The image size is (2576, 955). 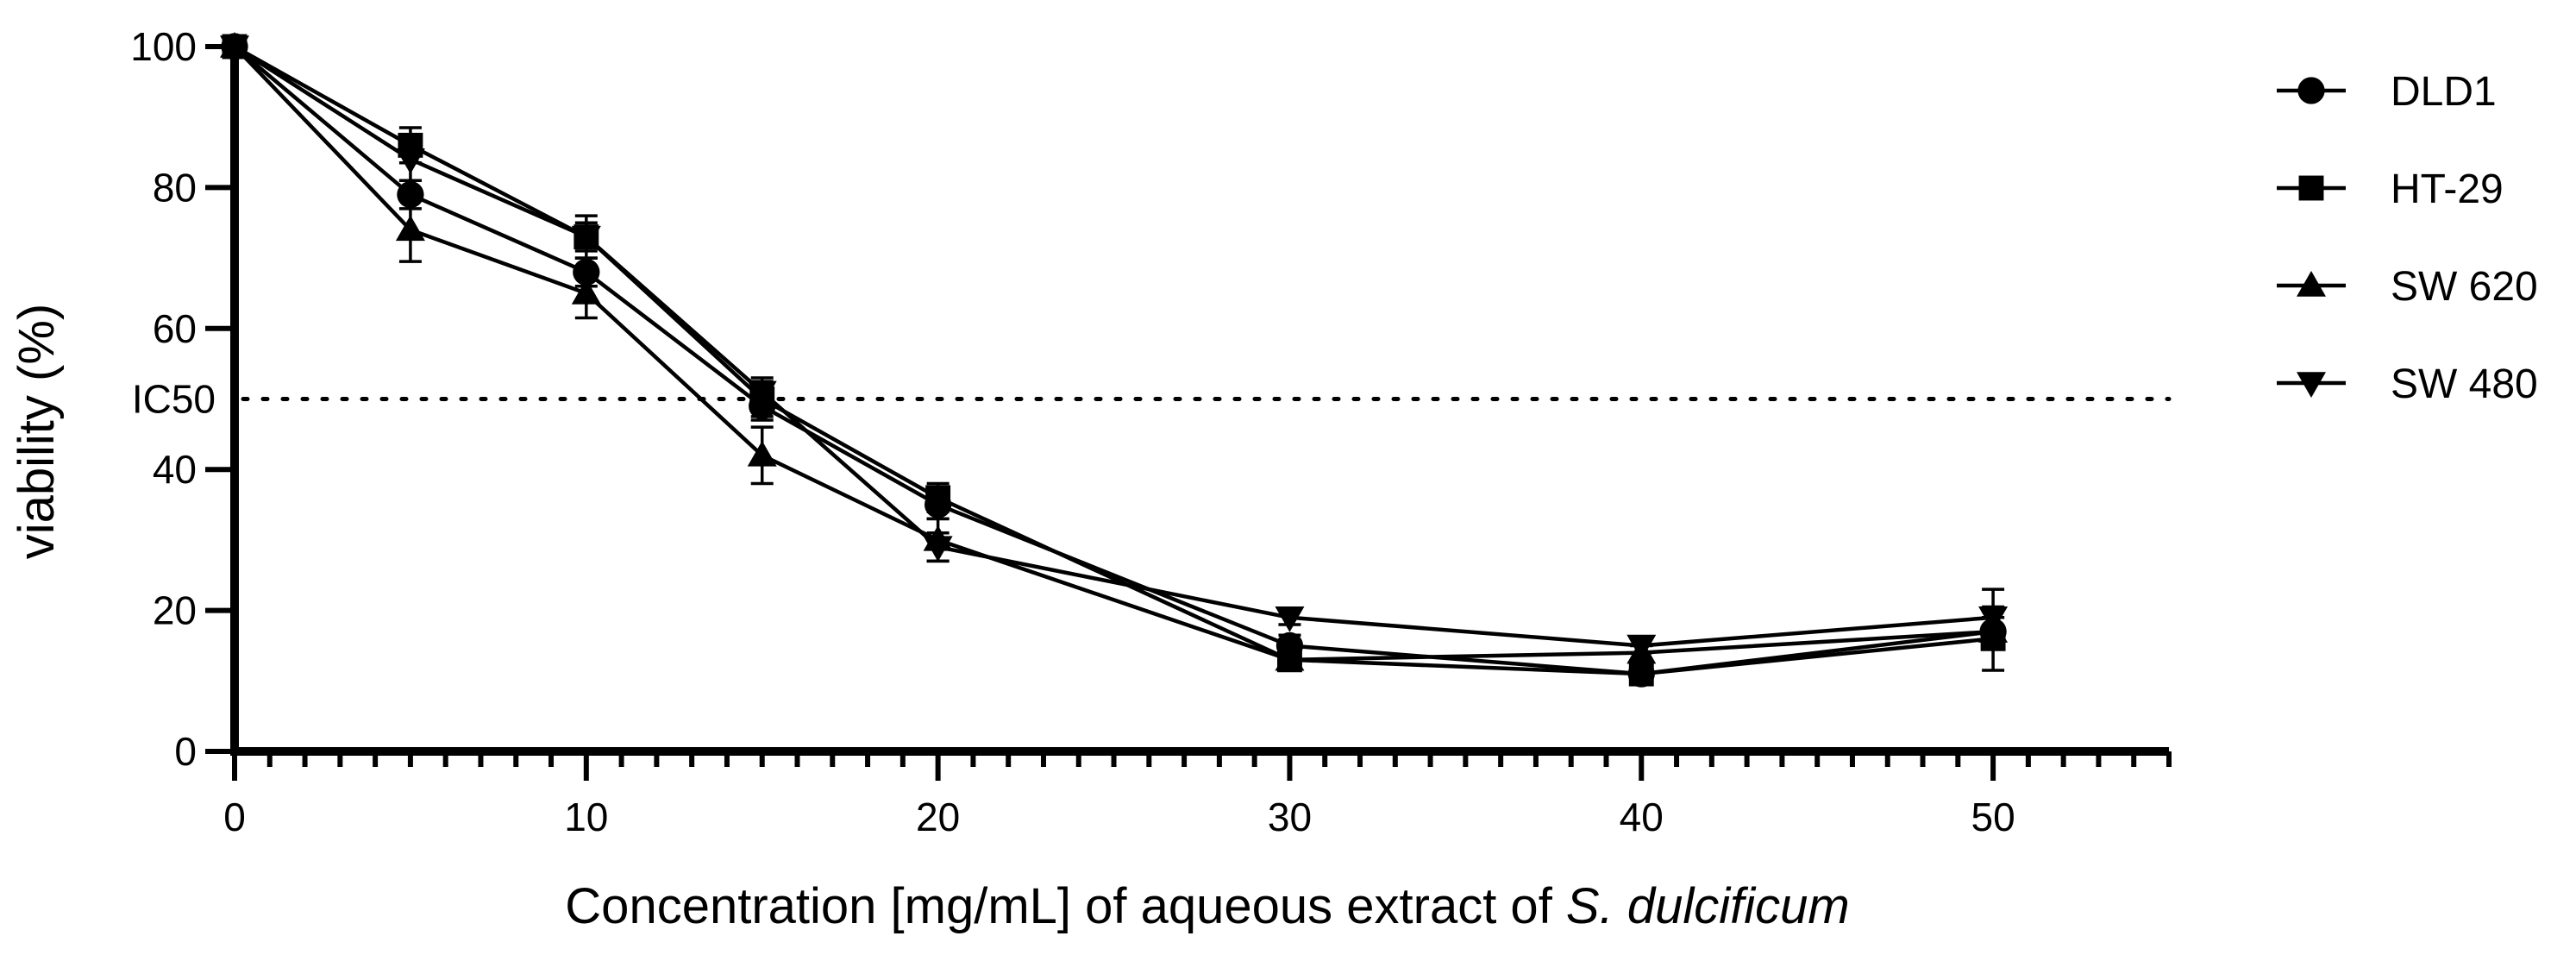 What do you see at coordinates (175, 610) in the screenshot?
I see `y-tick-label: 20` at bounding box center [175, 610].